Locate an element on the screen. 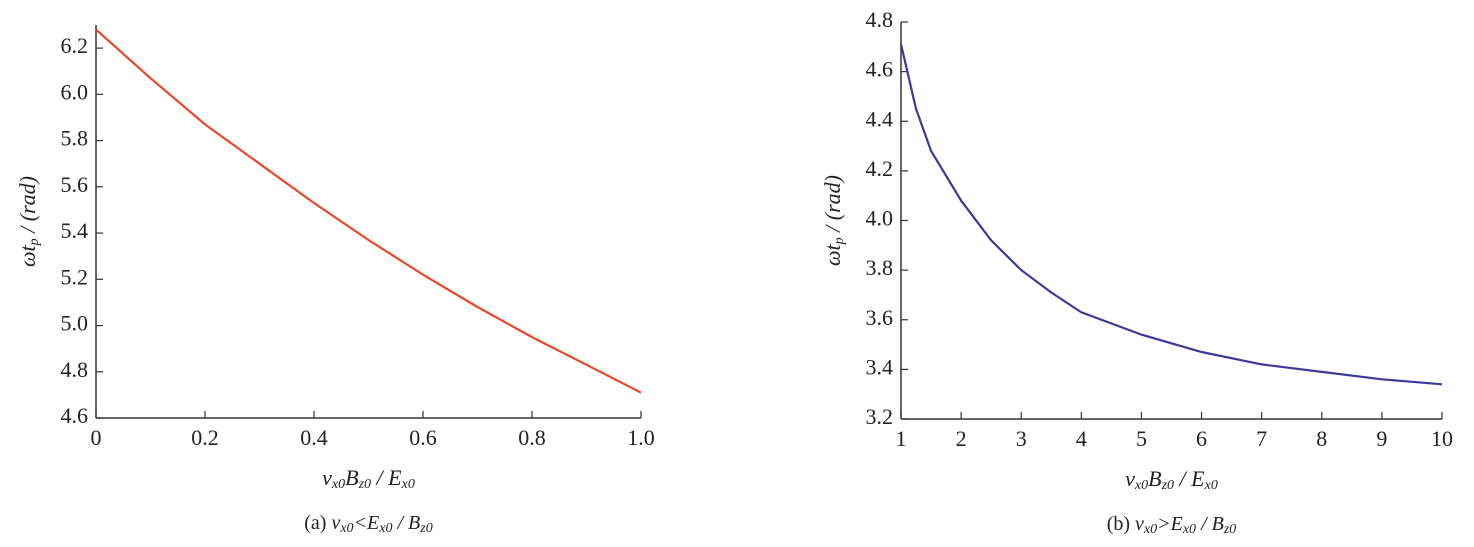  x-tick-label: 10 is located at coordinates (1442, 438).